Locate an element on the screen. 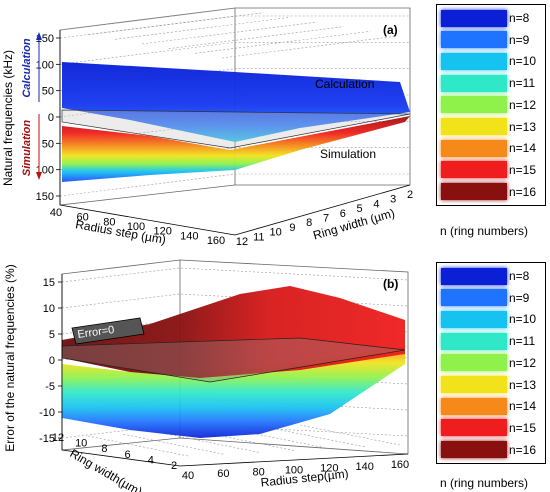  legend-a-label: n=11 is located at coordinates (522, 83).